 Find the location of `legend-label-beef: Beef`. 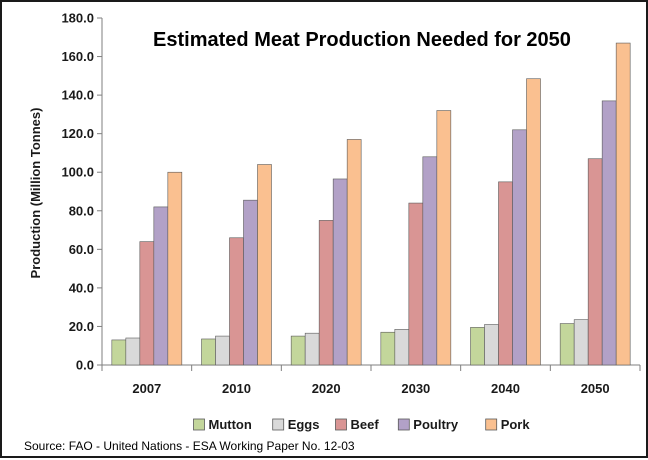

legend-label-beef: Beef is located at coordinates (365, 424).